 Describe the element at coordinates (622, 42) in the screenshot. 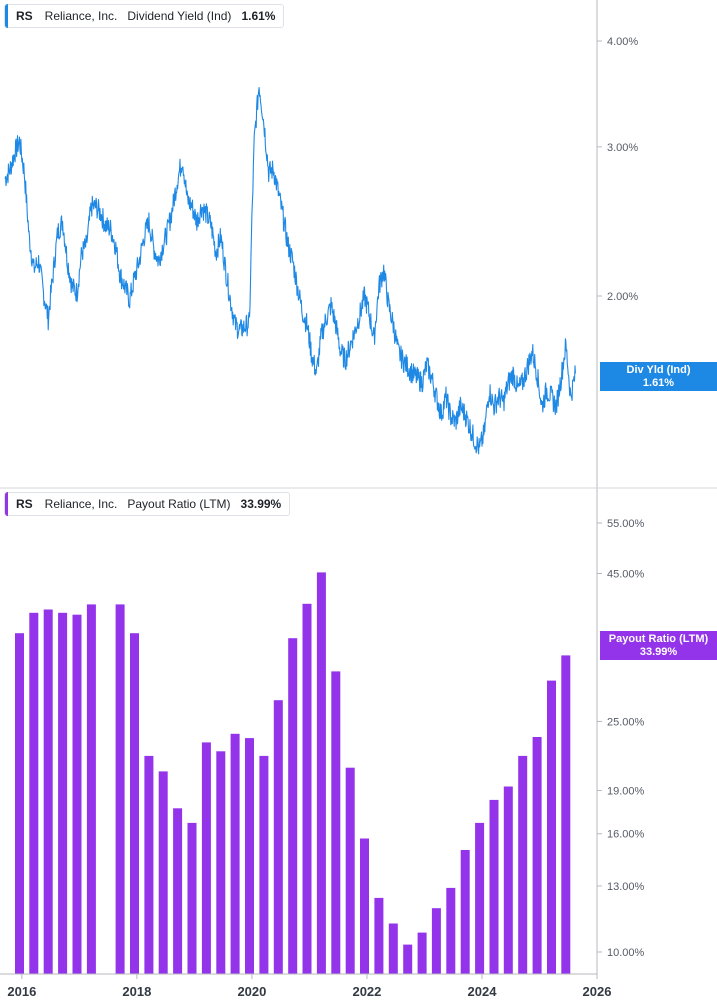

I see `y-tick-label: 4.00%` at that location.